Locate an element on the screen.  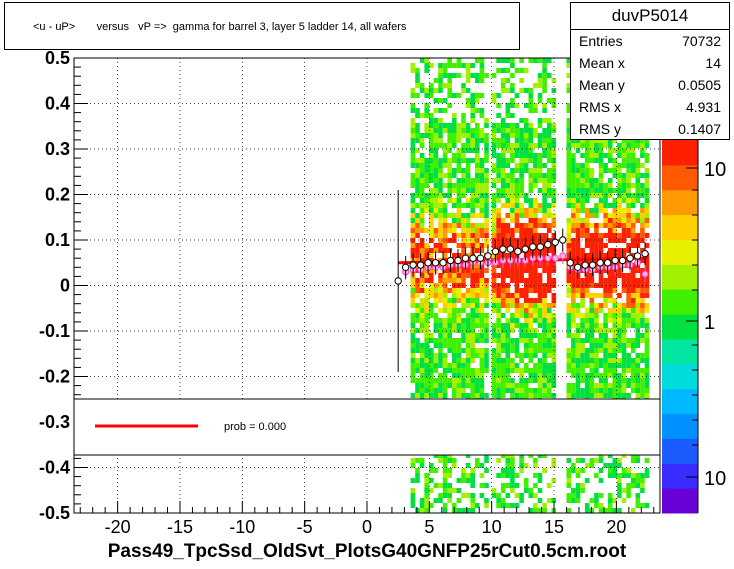
x-tick-label: 20 is located at coordinates (616, 527).